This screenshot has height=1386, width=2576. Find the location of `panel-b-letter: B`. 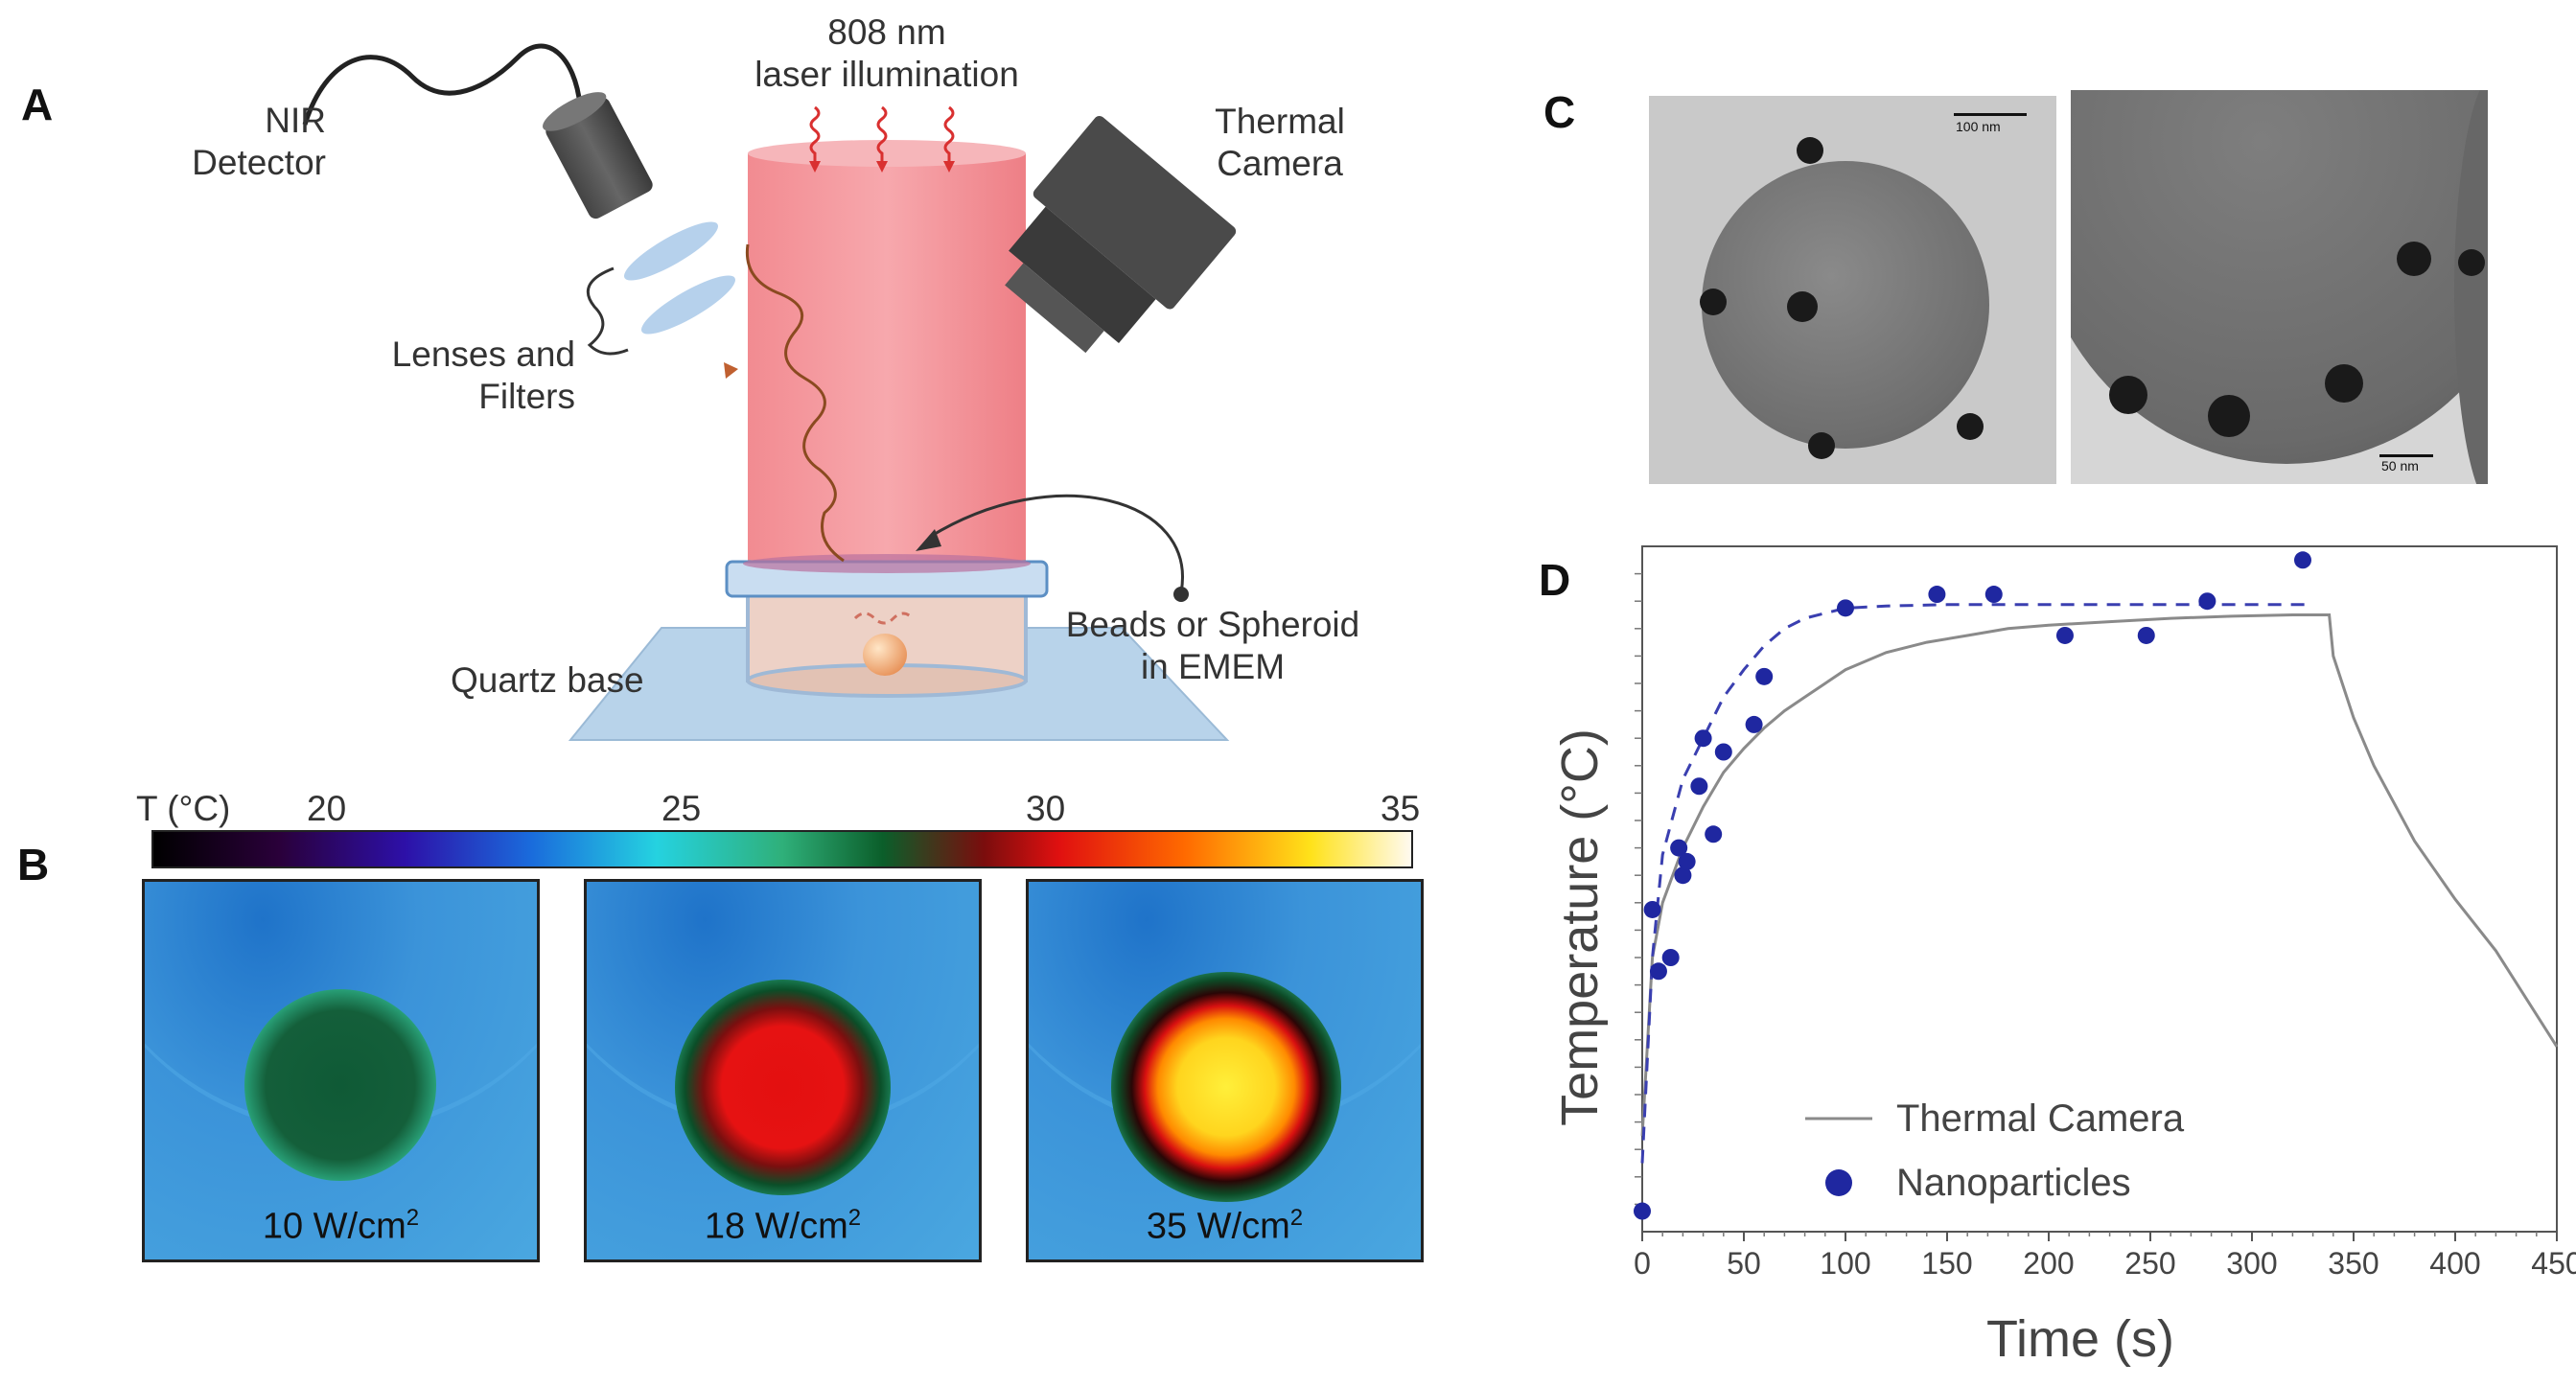

panel-b-letter: B is located at coordinates (33, 865).